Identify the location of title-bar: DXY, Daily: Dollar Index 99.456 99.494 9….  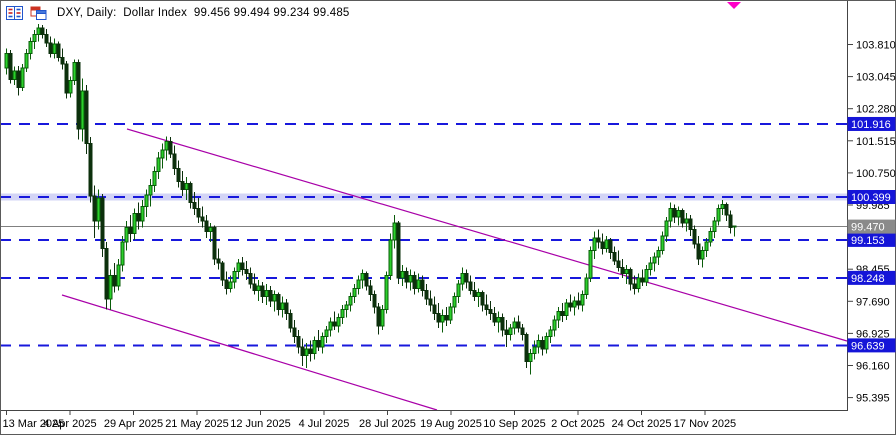
(178, 13).